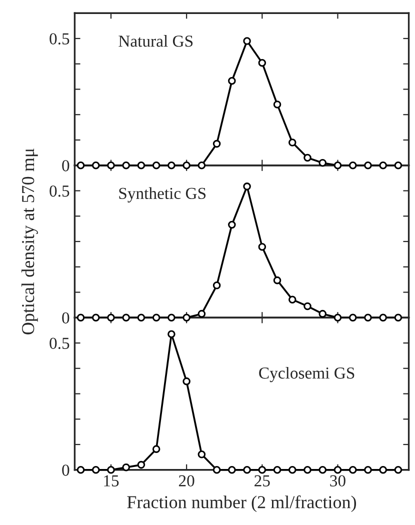 This screenshot has width=415, height=525. I want to click on annotation: Natural GS, so click(155, 41).